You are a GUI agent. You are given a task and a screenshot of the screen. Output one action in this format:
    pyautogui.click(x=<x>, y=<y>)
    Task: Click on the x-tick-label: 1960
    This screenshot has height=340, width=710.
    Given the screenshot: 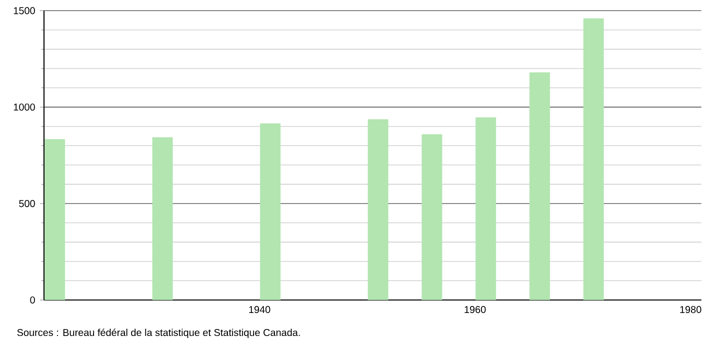 What is the action you would take?
    pyautogui.click(x=475, y=310)
    